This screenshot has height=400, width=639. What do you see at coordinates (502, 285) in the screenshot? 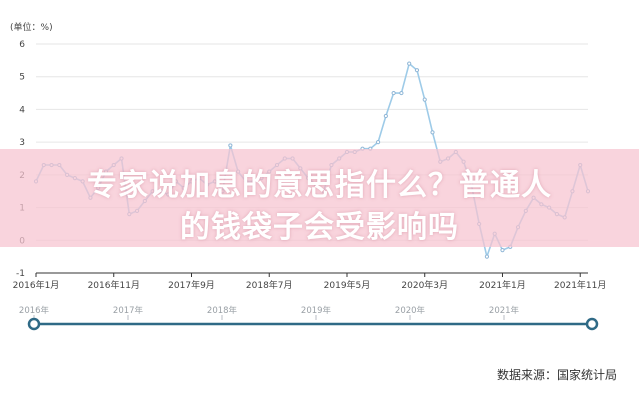
I see `x-tick-label: 2021年1月` at bounding box center [502, 285].